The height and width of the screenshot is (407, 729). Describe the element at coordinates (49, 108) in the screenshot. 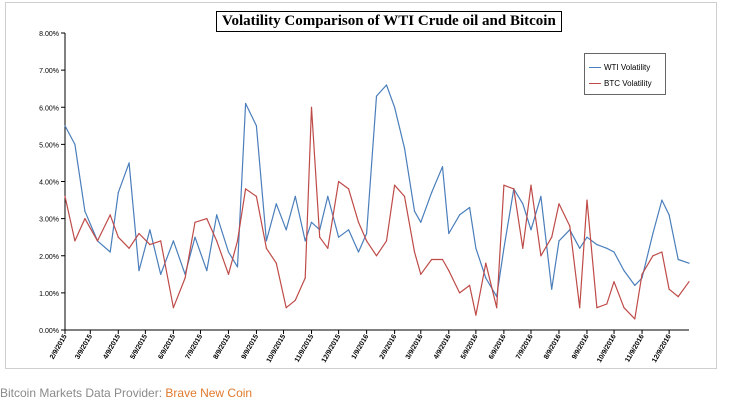

I see `y-tick-label: 6.00%` at that location.